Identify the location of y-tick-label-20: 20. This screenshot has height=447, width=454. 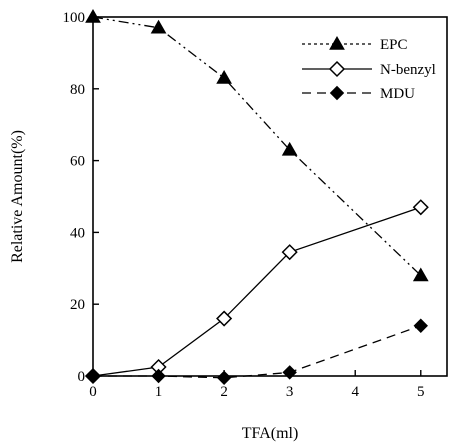
(77, 305).